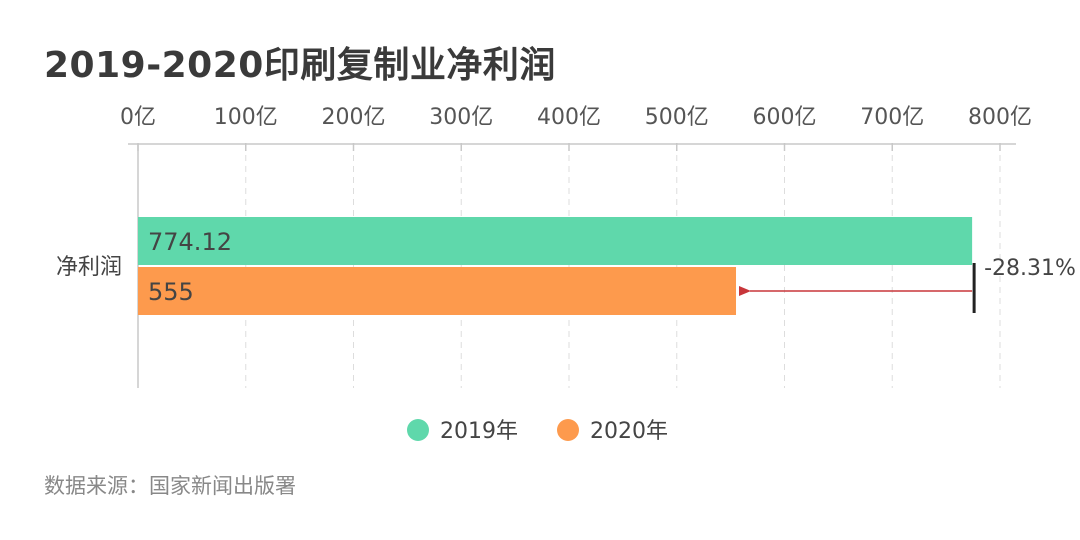  What do you see at coordinates (171, 292) in the screenshot?
I see `bar-data-label: 555` at bounding box center [171, 292].